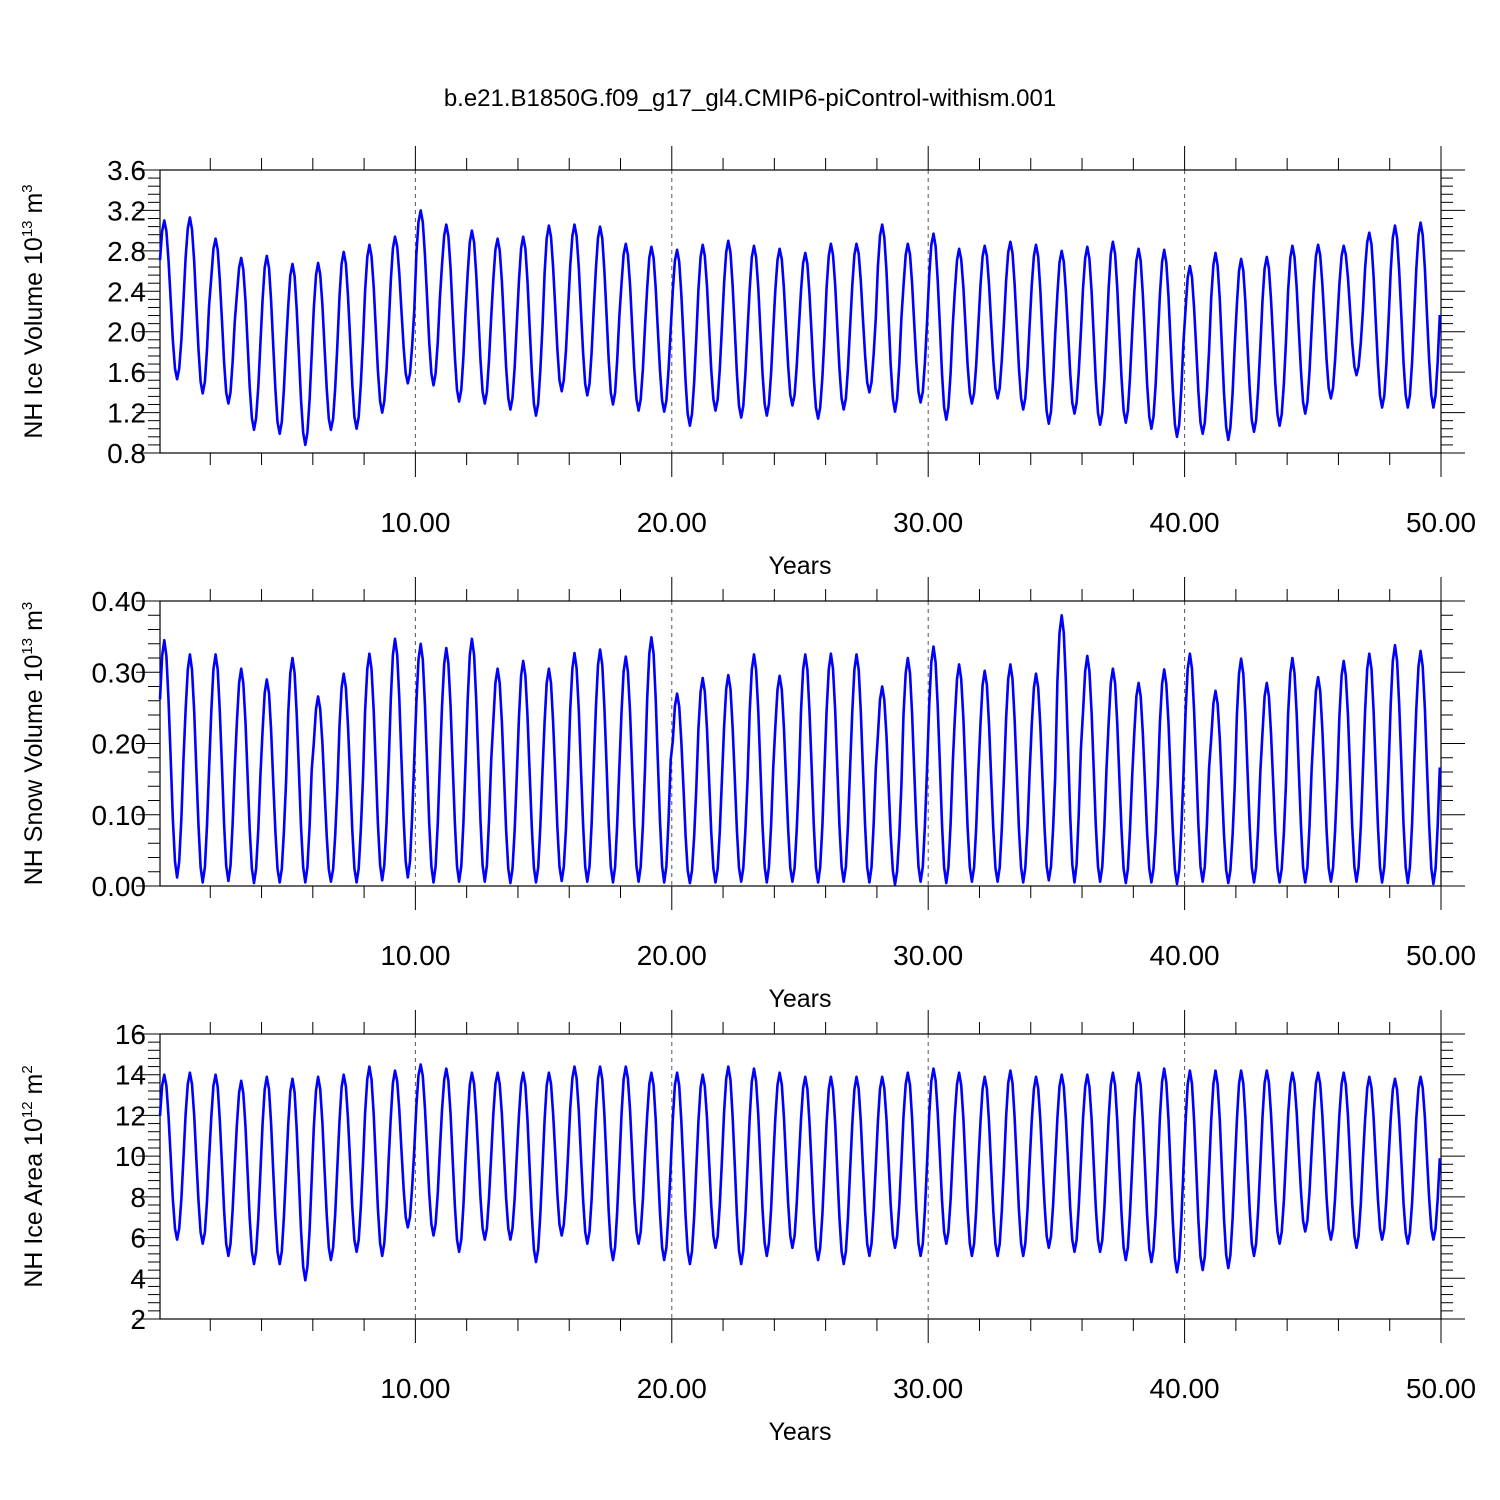 This screenshot has width=1500, height=1500. What do you see at coordinates (138, 1278) in the screenshot?
I see `y-tick-label: 4` at bounding box center [138, 1278].